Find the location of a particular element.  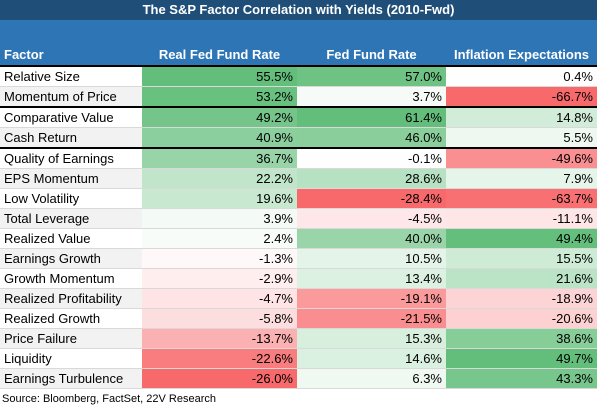

table-row: Cash Return 40.9% 46.0% 5.5% is located at coordinates (298, 138).